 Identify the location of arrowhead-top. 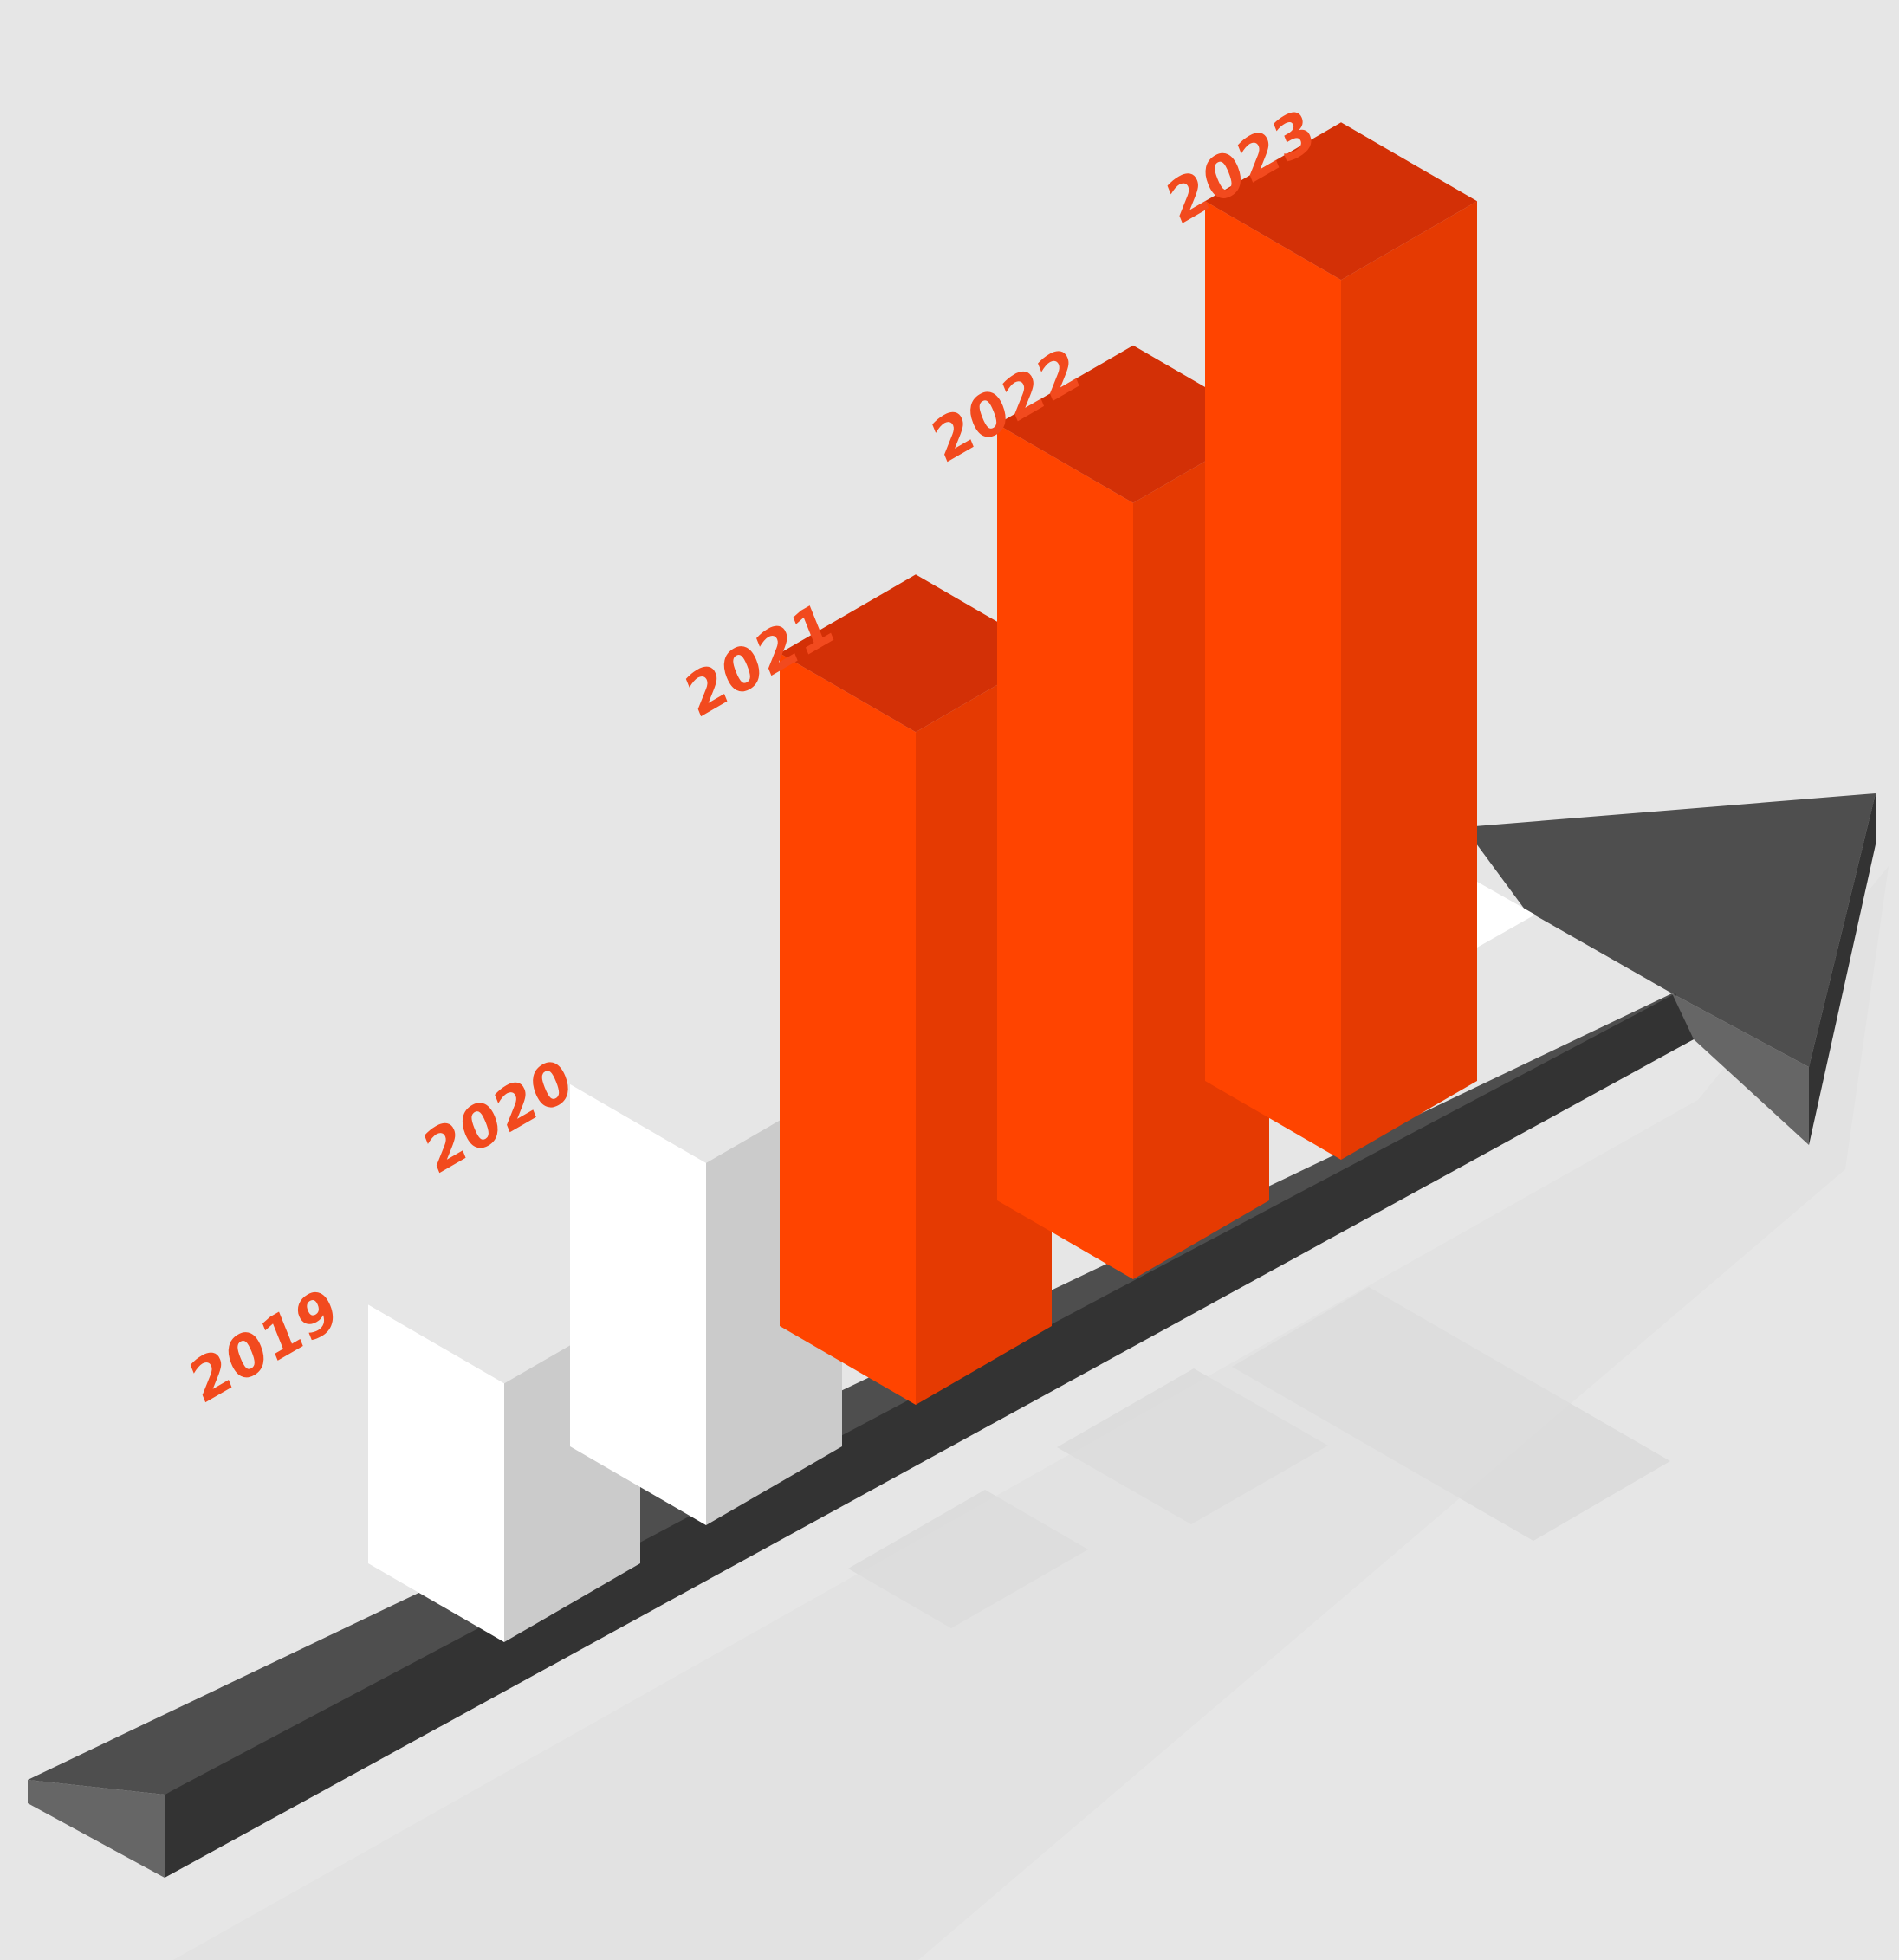
(1670, 930).